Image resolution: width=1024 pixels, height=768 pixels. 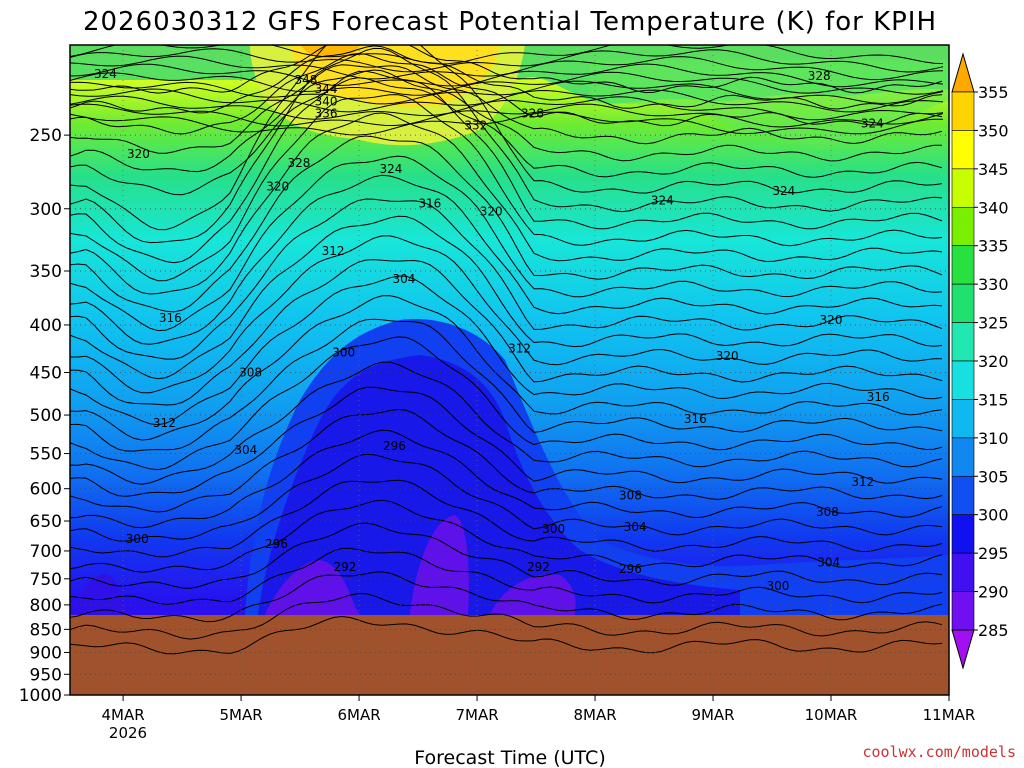 What do you see at coordinates (993, 284) in the screenshot?
I see `colorbar-tick-label: 330` at bounding box center [993, 284].